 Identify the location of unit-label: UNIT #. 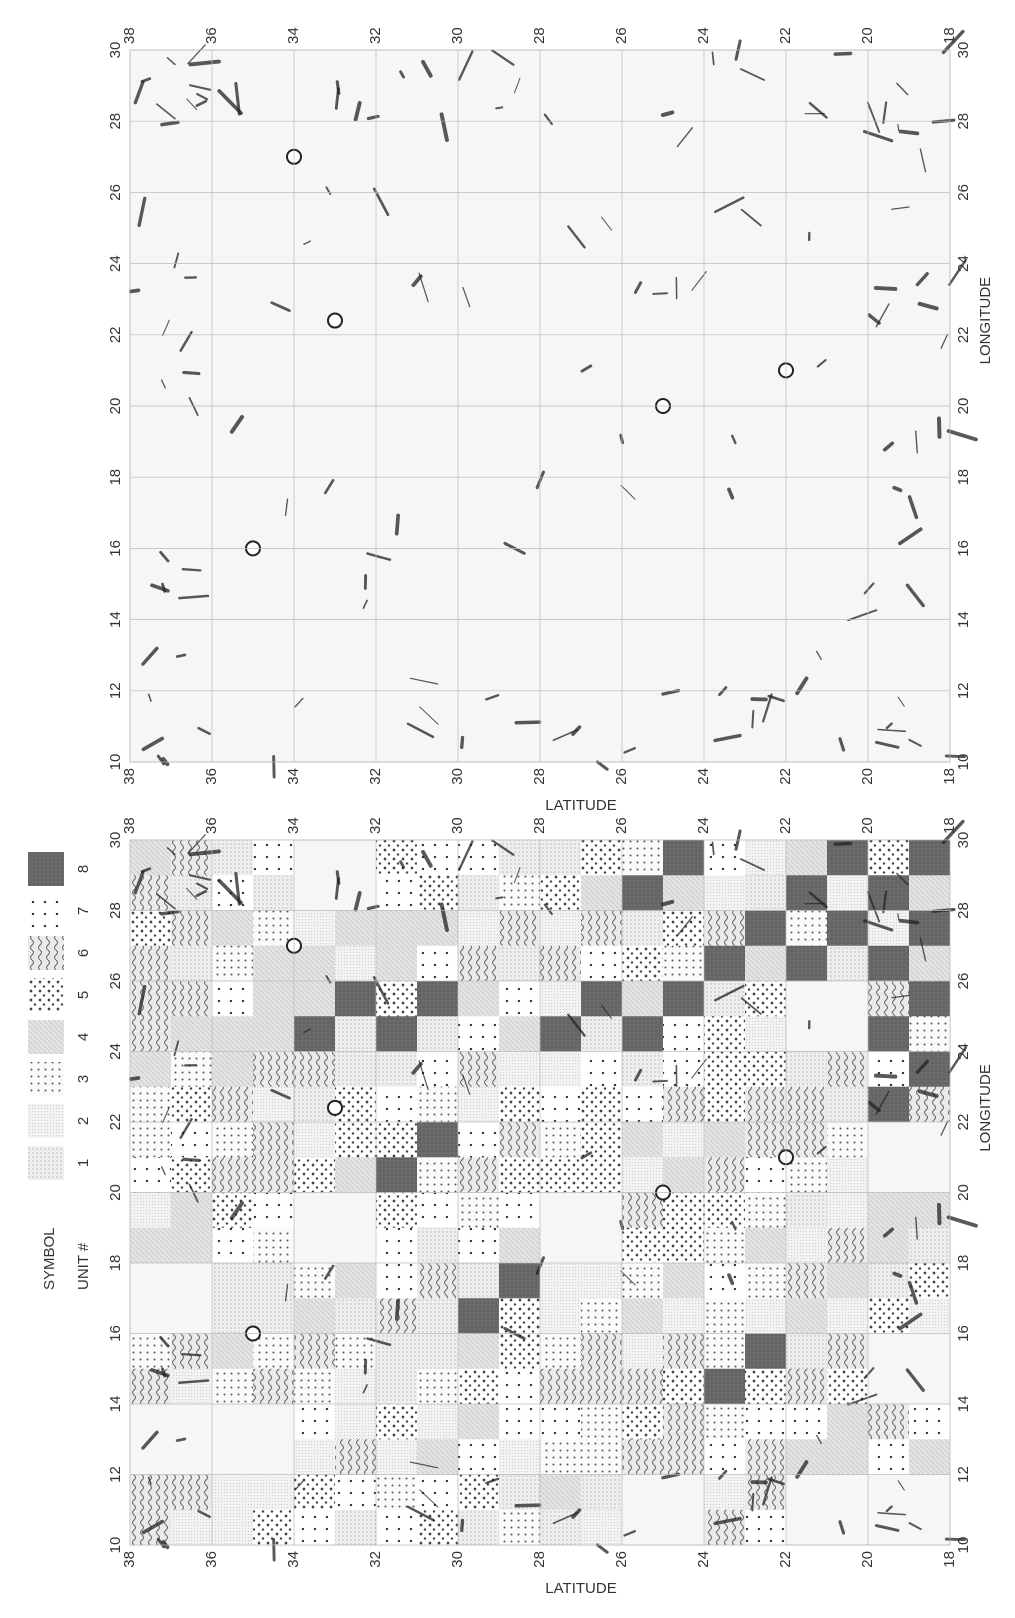
(83, 1266).